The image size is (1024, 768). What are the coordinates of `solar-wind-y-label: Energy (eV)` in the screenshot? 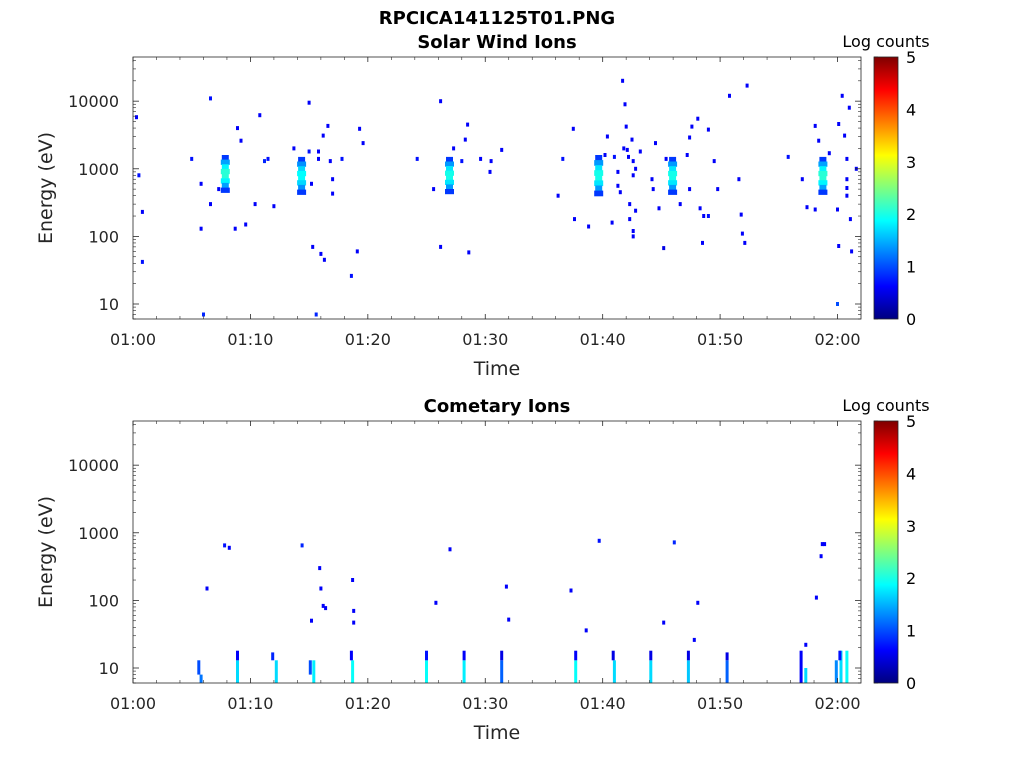 It's located at (46, 188).